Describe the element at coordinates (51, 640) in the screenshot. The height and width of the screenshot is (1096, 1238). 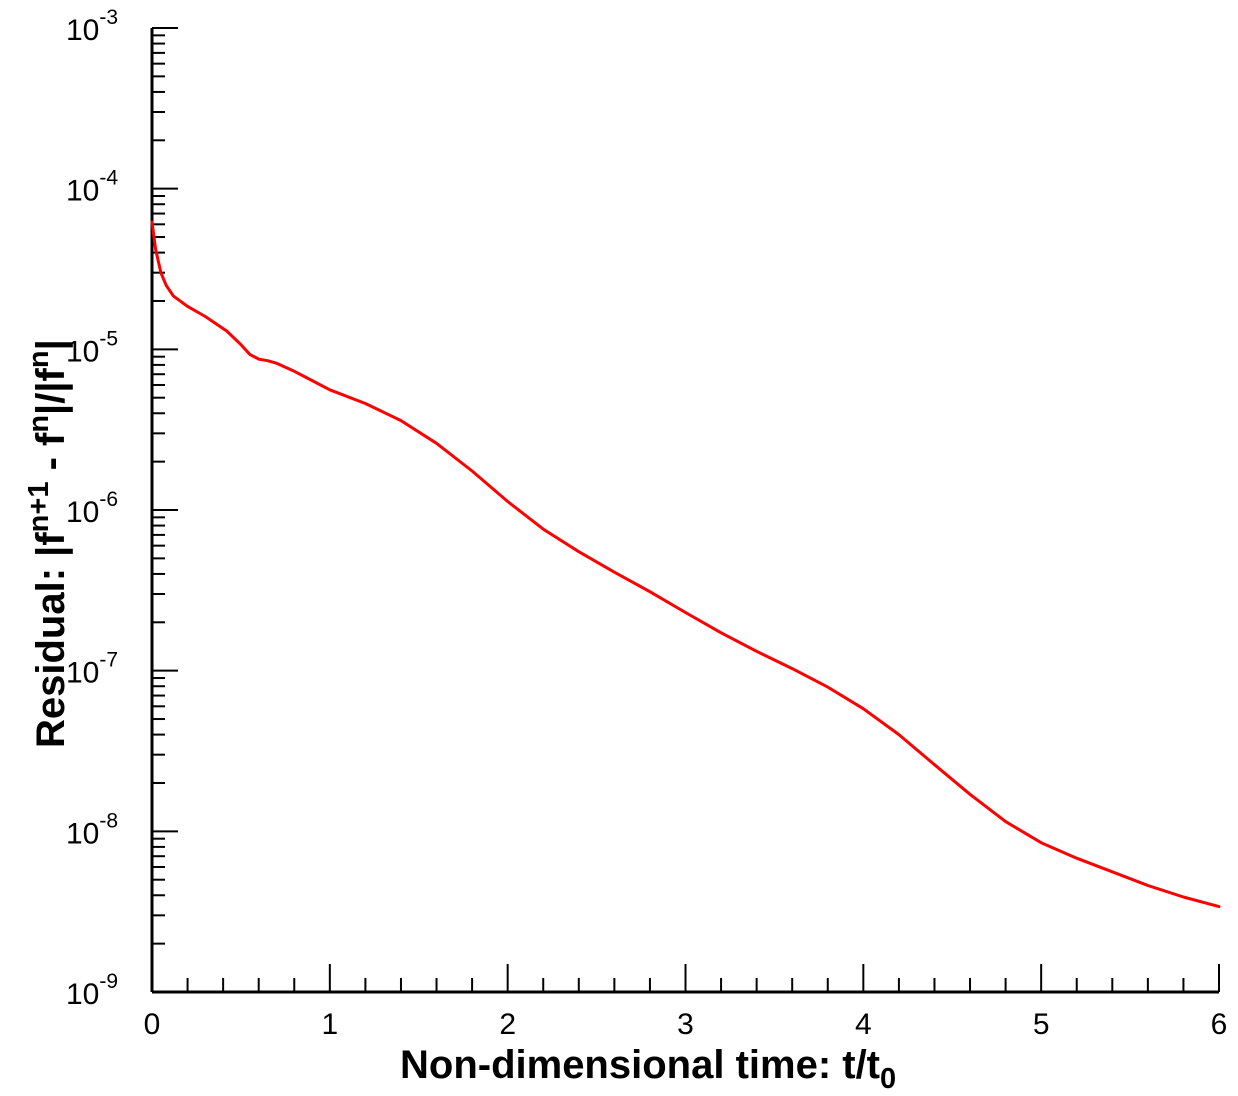
I see `y-axis-title-part: Residual: |f` at that location.